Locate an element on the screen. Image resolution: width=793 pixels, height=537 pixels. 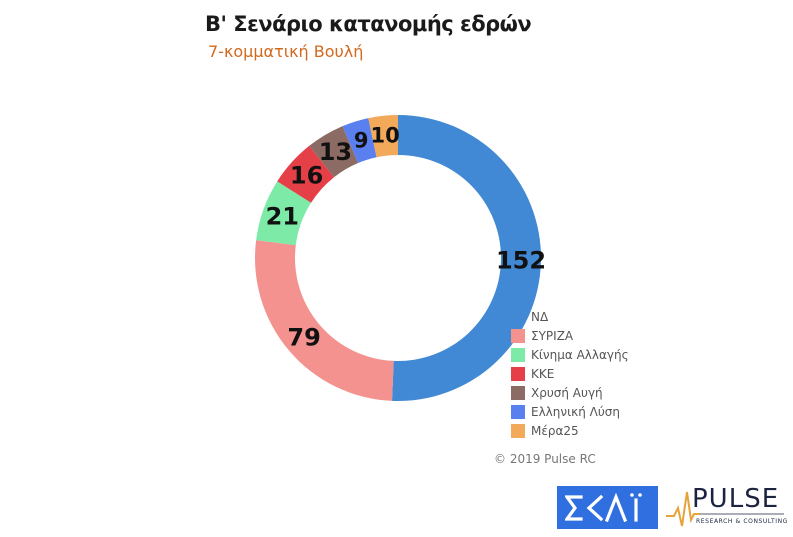
data-label-7: 10 is located at coordinates (384, 136).